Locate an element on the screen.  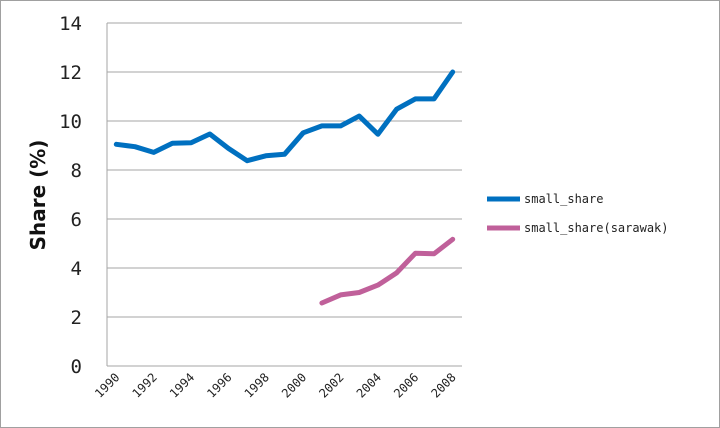
y-tick-label: 6 is located at coordinates (76, 220).